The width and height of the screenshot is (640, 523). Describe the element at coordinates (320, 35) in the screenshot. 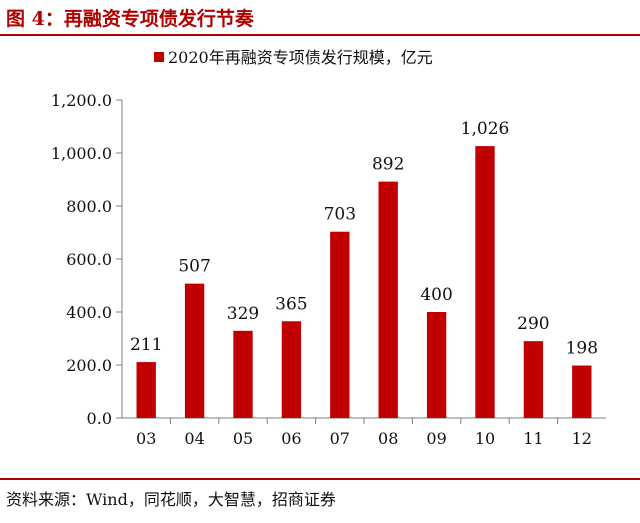

I see `title-divider` at that location.